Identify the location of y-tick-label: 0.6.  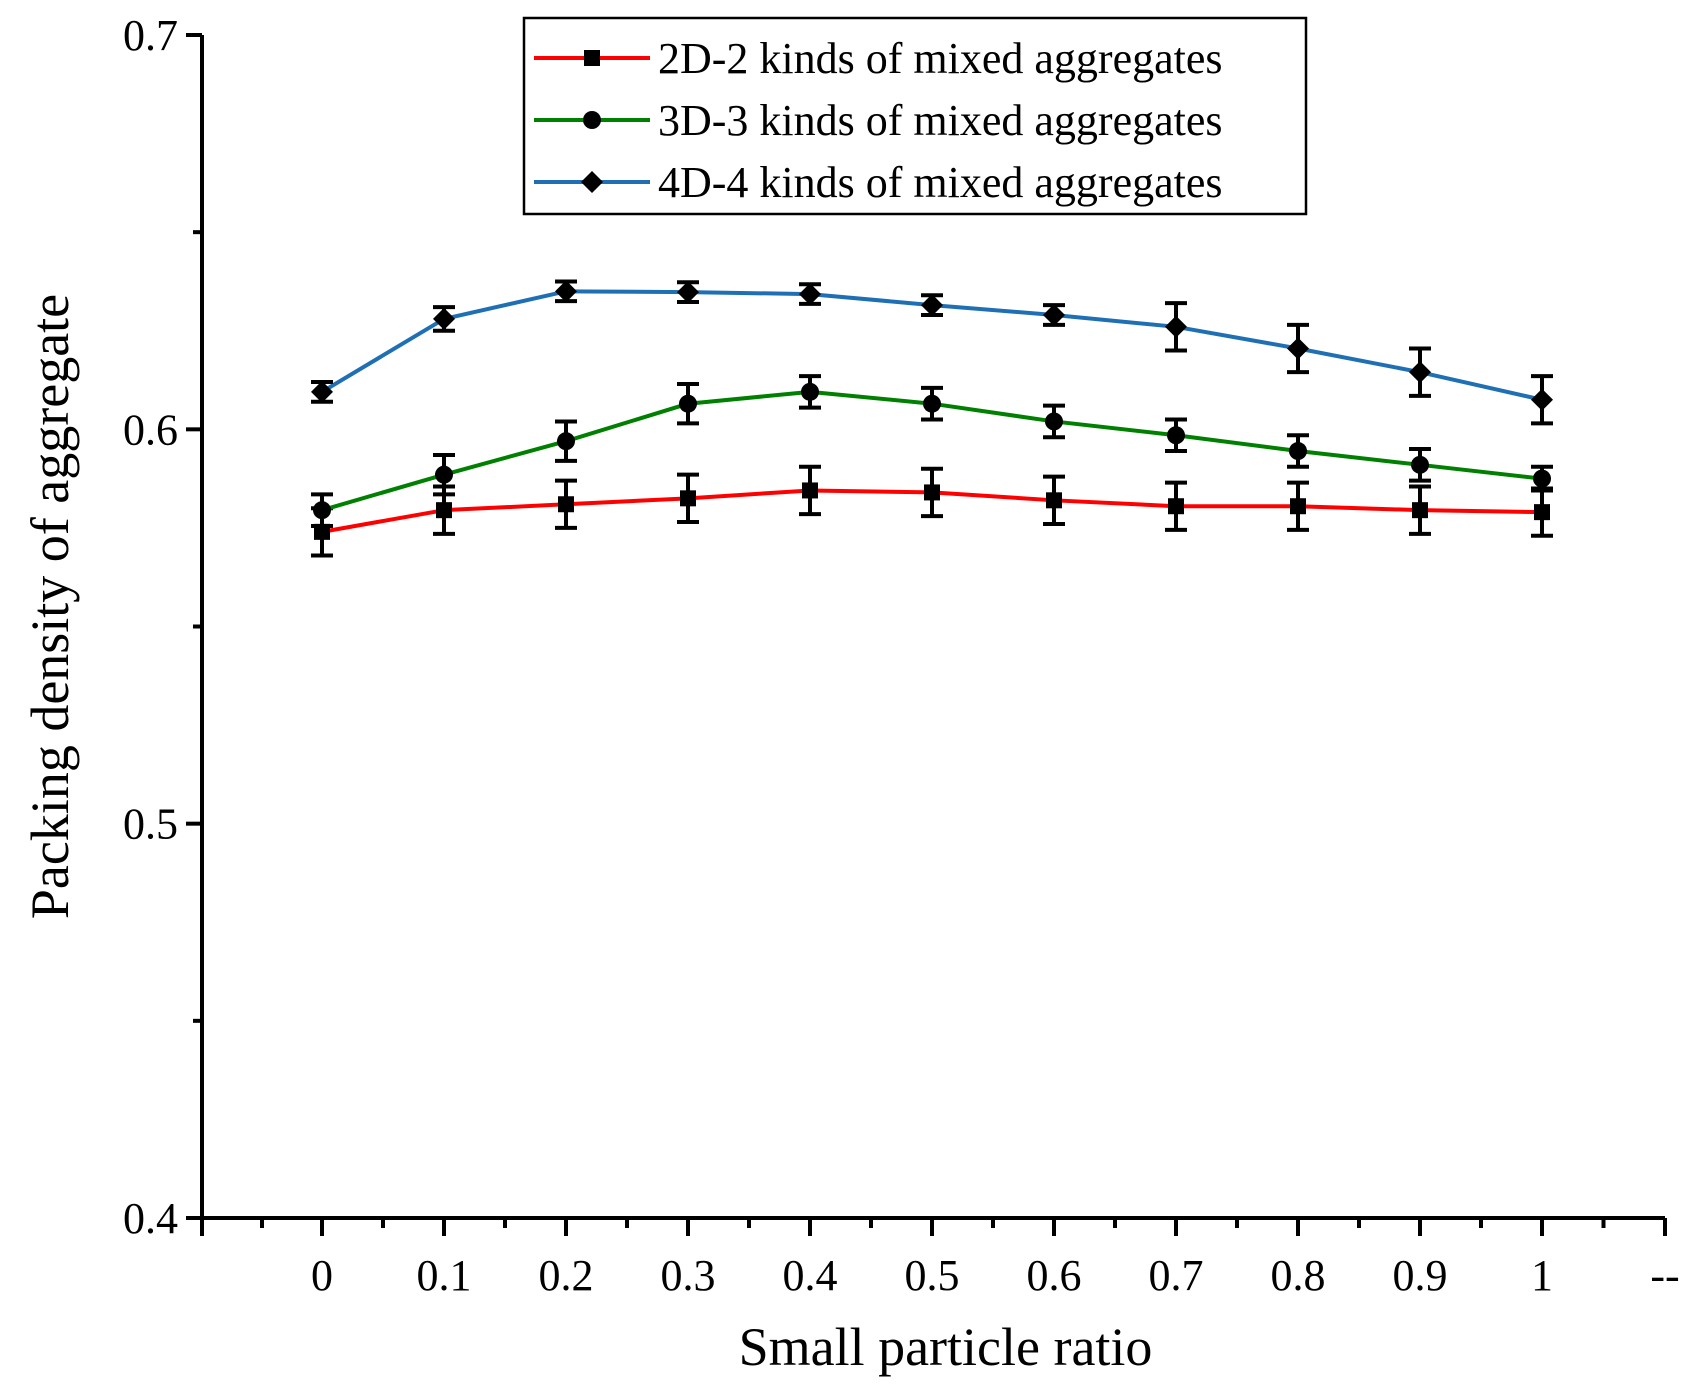
(150, 429).